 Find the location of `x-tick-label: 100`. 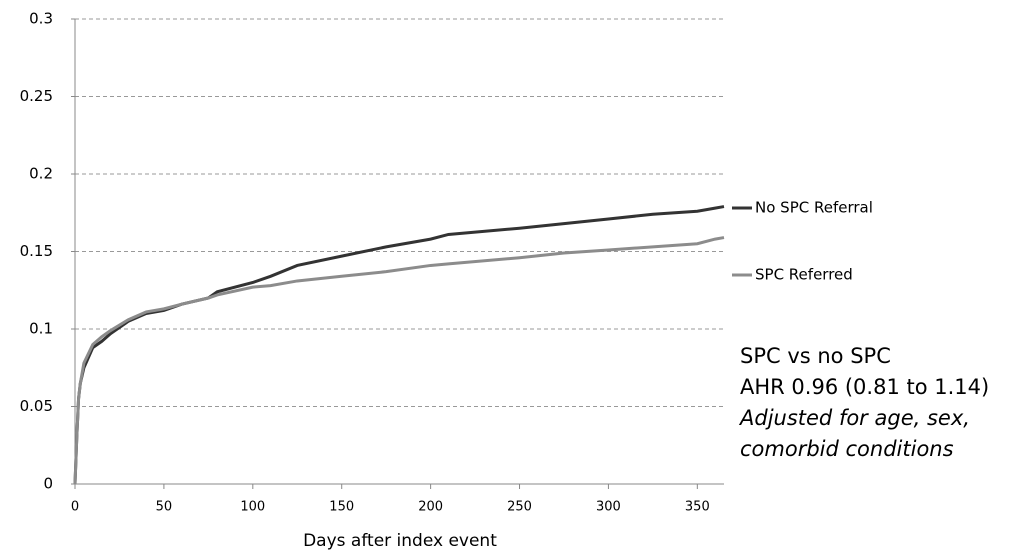

x-tick-label: 100 is located at coordinates (252, 507).